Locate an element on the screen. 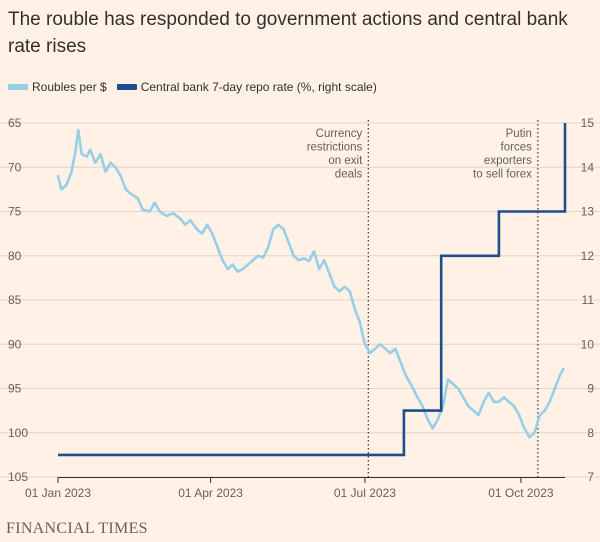  annotation-text: restrictions is located at coordinates (335, 148).